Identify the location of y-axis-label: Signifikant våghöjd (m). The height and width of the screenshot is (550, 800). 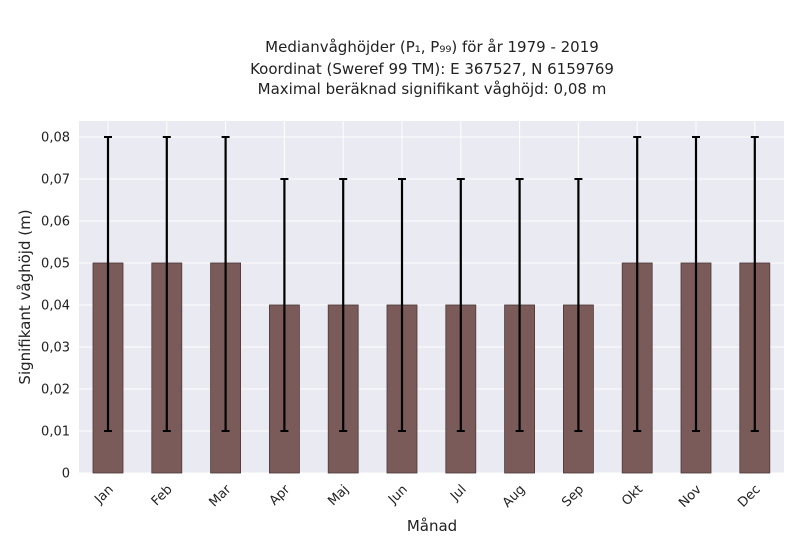
(25, 296).